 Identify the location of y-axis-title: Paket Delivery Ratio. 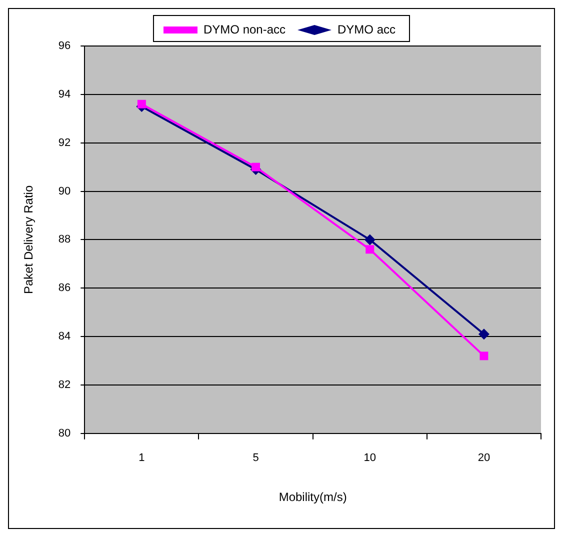
(29, 239).